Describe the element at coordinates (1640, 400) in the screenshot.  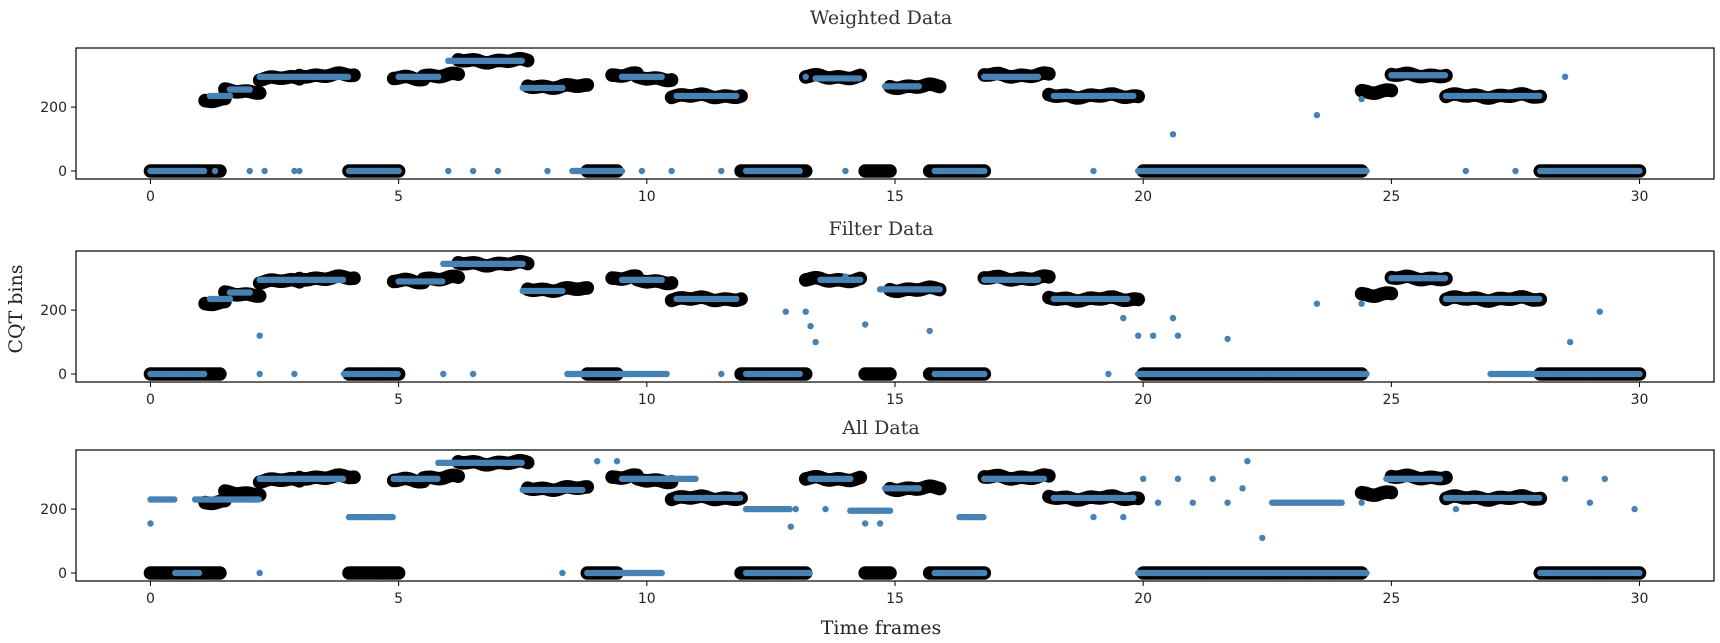
I see `x-tick-label: 30` at that location.